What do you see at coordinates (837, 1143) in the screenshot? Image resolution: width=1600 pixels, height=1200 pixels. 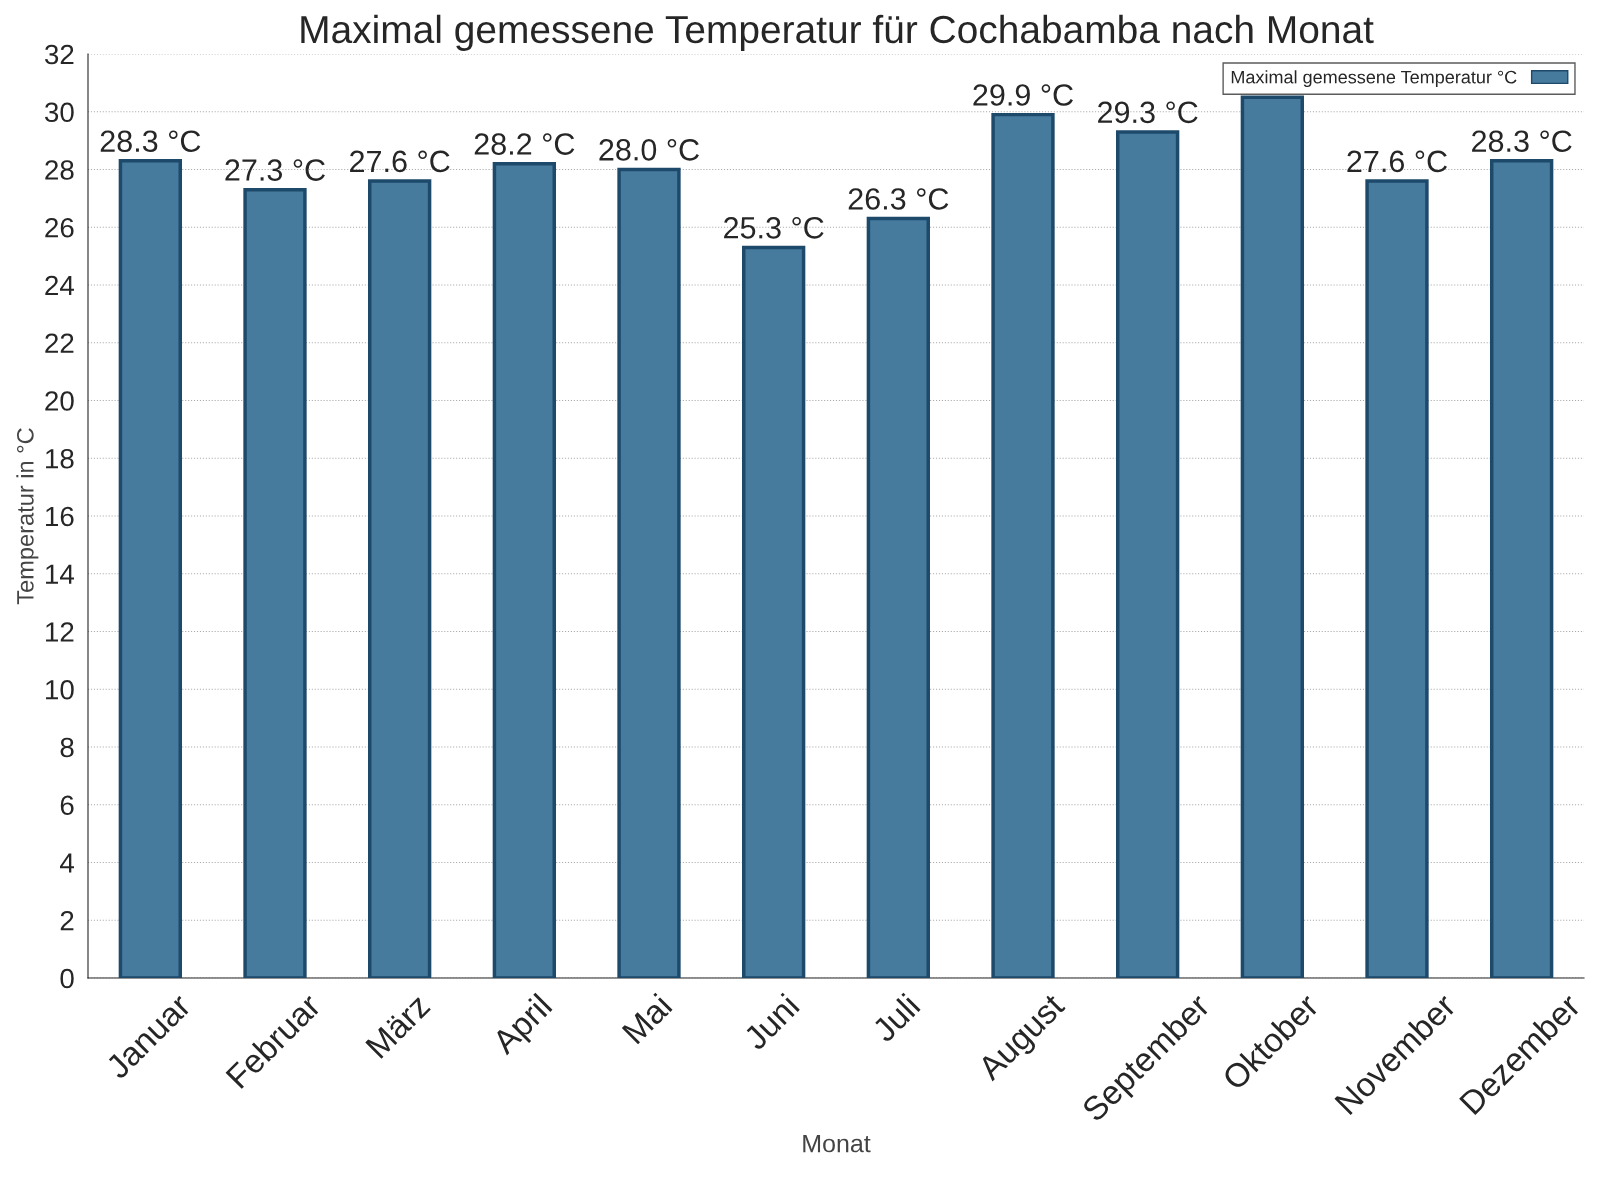 I see `x-axis-title: Monat` at bounding box center [837, 1143].